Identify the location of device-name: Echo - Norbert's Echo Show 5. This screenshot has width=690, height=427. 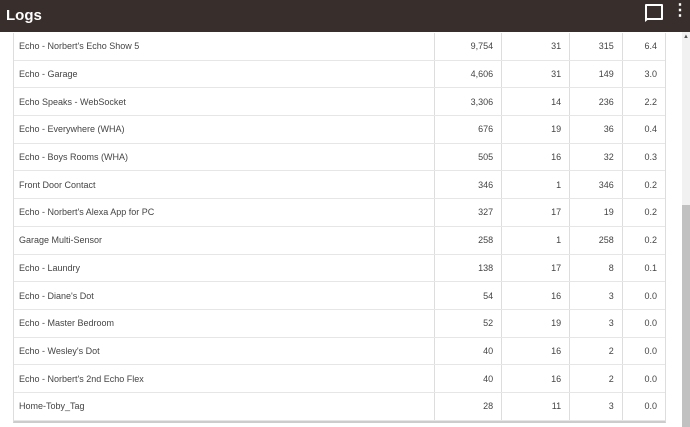
(224, 47).